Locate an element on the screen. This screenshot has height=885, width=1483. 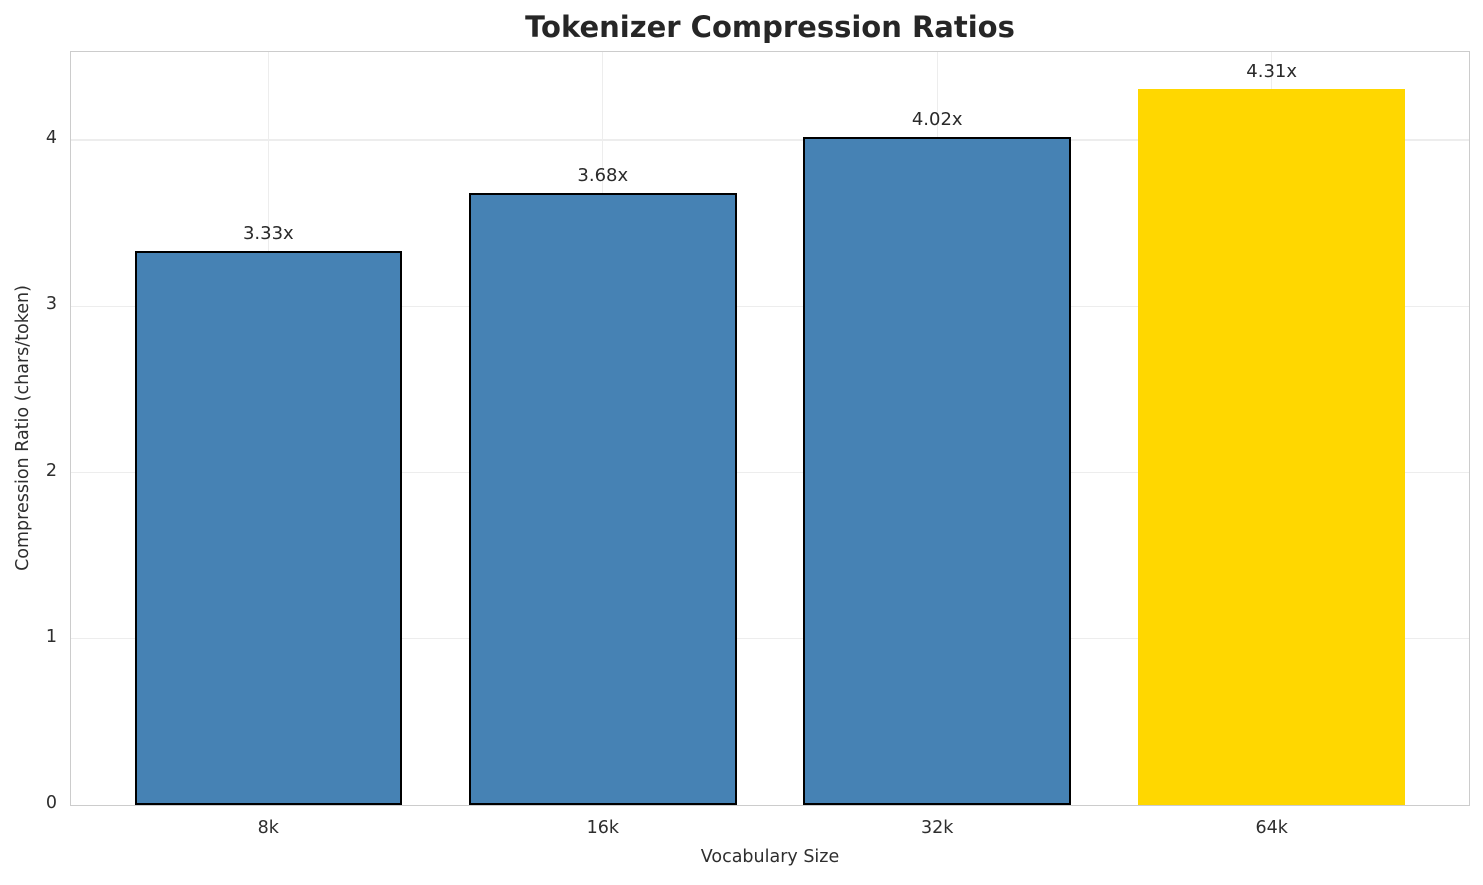
y-tick-label: 0 is located at coordinates (51, 803).